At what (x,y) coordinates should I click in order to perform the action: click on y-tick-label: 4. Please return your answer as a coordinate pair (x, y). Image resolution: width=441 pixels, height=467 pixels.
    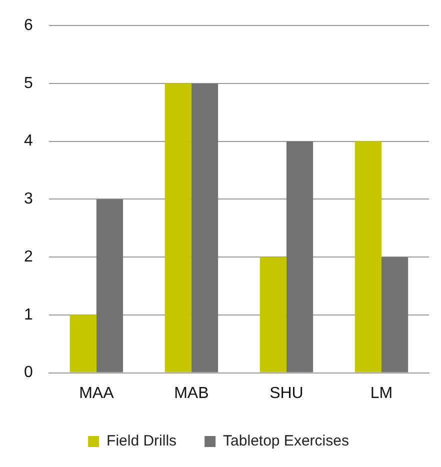
    Looking at the image, I should click on (28, 141).